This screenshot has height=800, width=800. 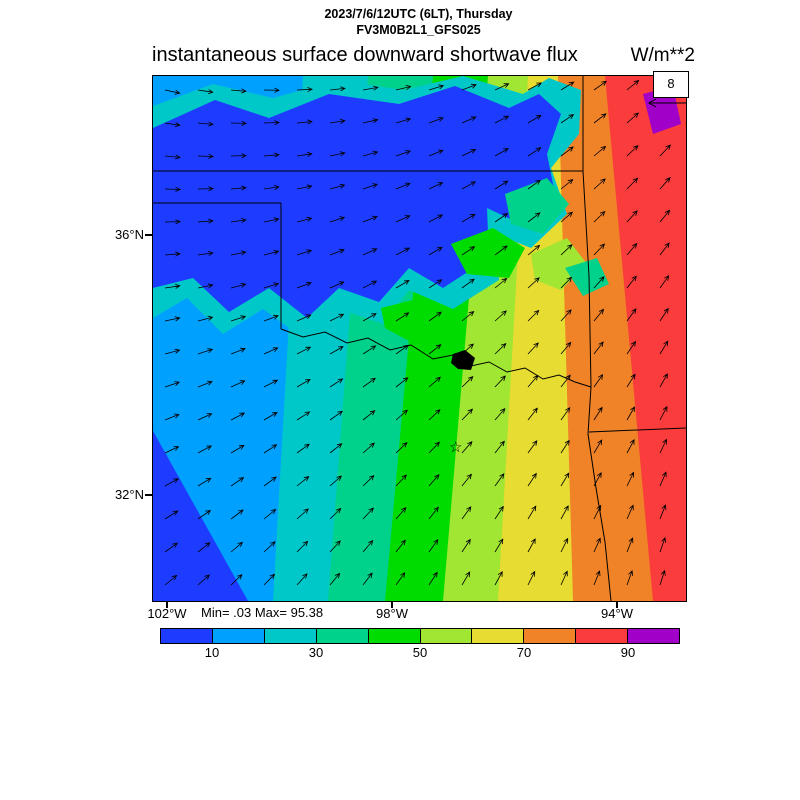 I want to click on header-datetime: 2023/7/6/12UTC (6LT), Thursday, so click(x=418, y=14).